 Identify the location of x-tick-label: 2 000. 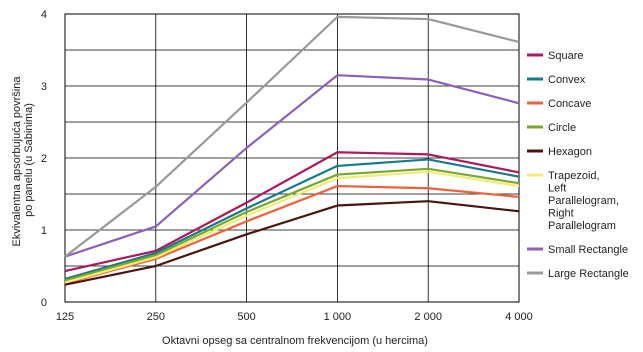
(428, 317).